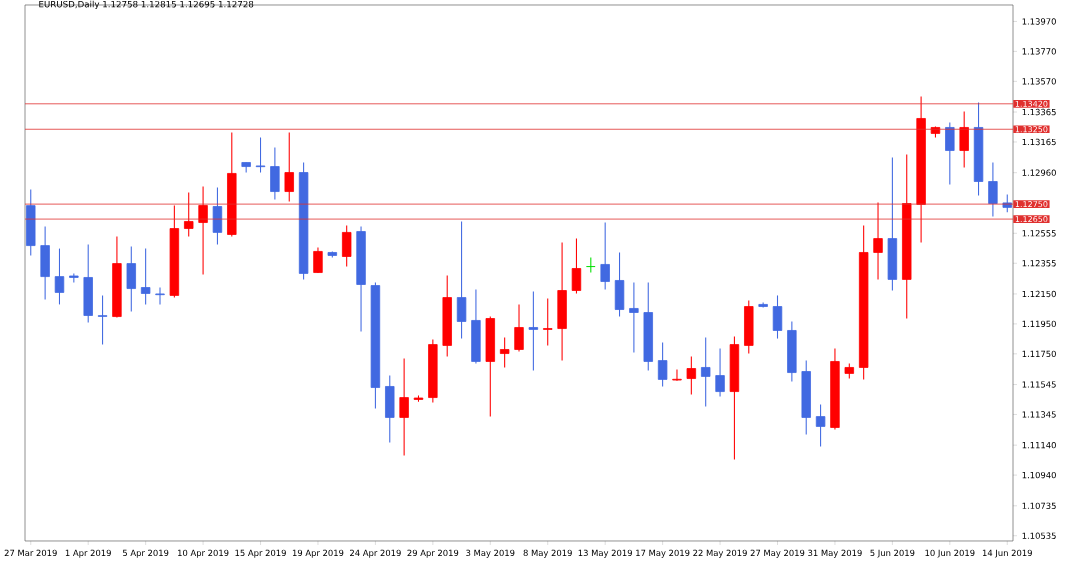 The width and height of the screenshot is (1080, 563). What do you see at coordinates (1031, 103) in the screenshot?
I see `ref-line-label: 1.13420` at bounding box center [1031, 103].